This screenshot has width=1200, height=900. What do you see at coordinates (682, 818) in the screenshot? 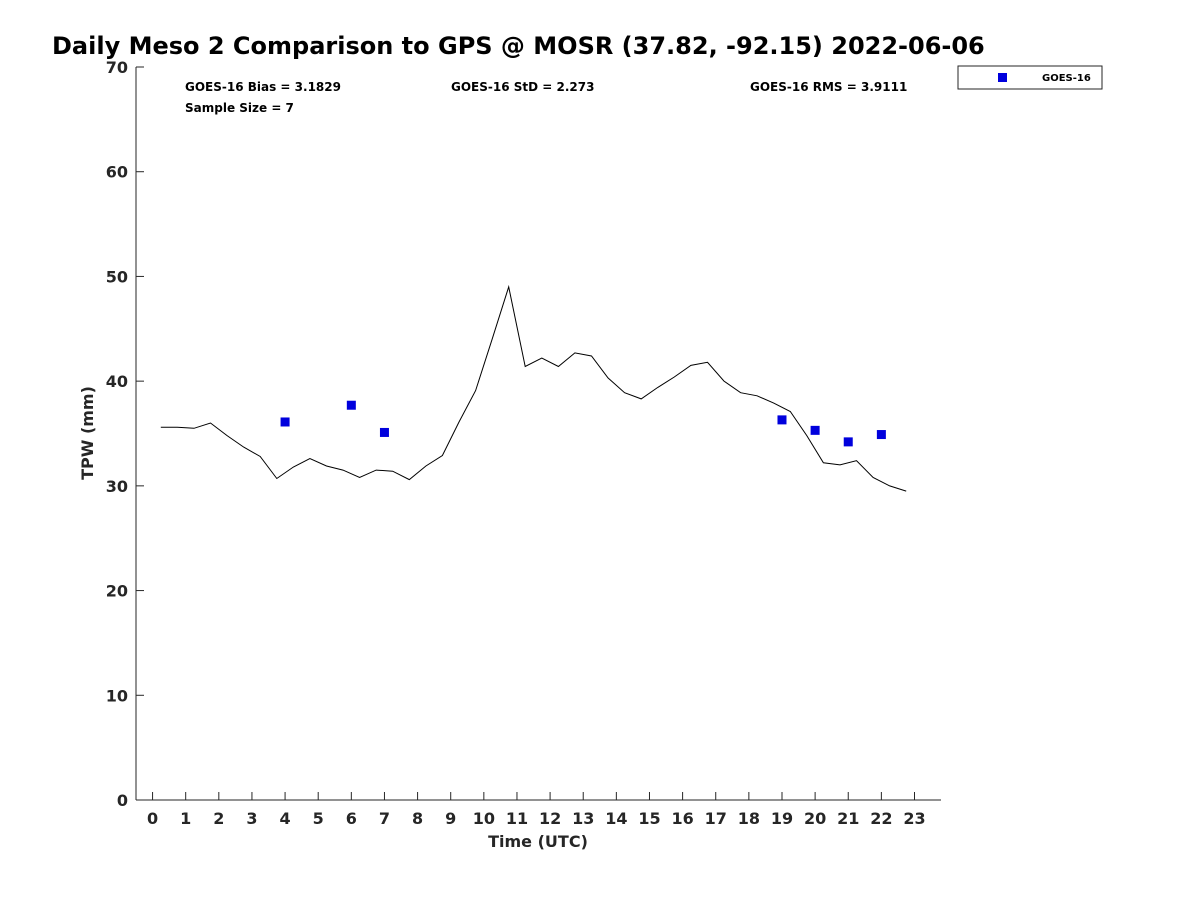
I see `x-tick-label: 16` at bounding box center [682, 818].